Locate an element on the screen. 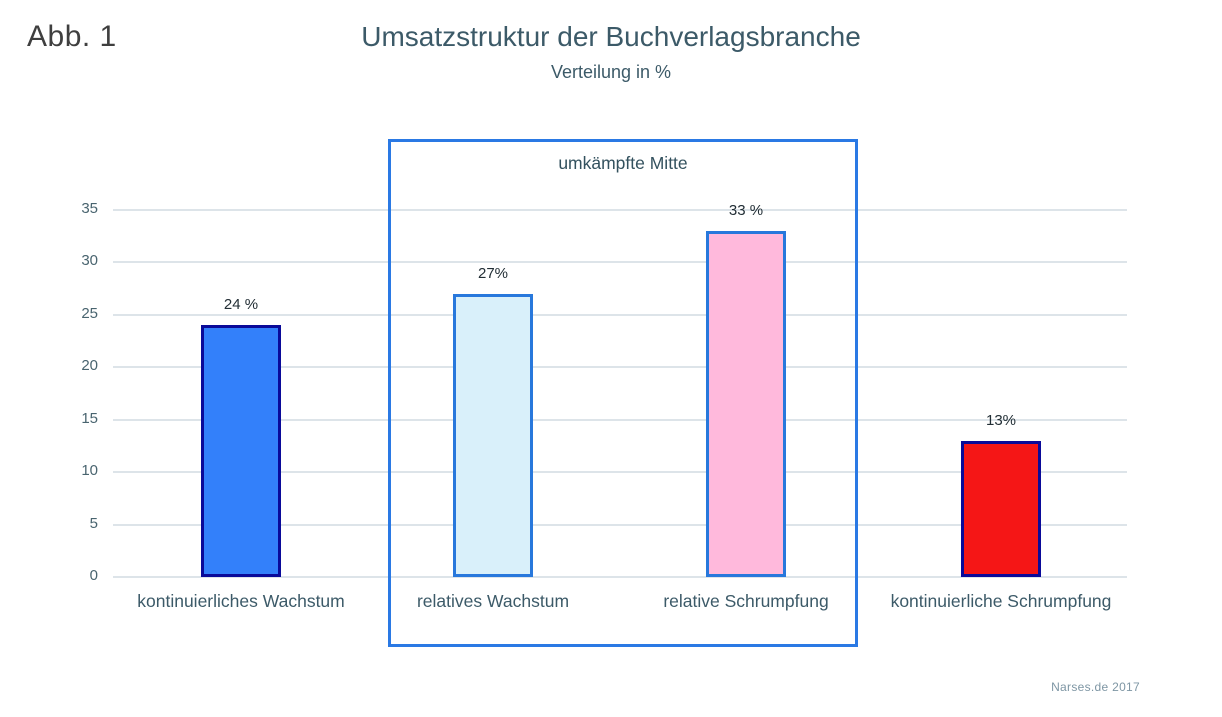  gridline-y0 is located at coordinates (620, 577).